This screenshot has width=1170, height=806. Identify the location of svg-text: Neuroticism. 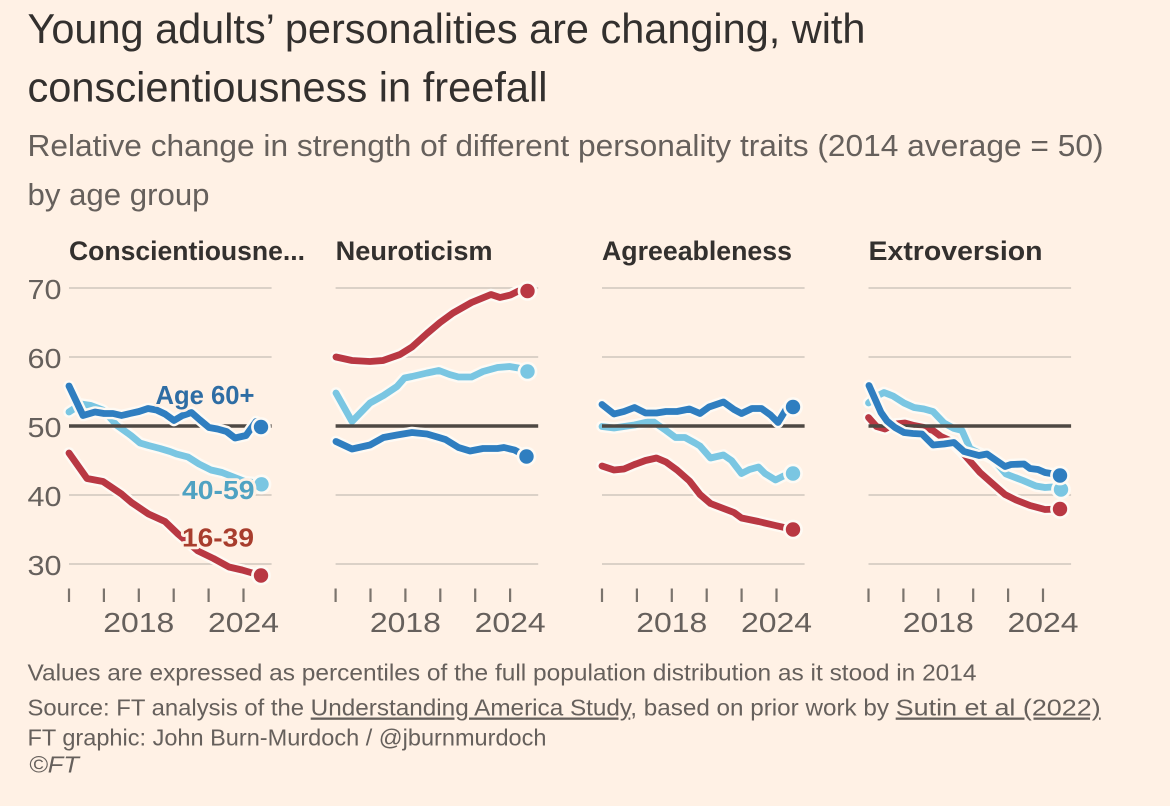
(414, 251).